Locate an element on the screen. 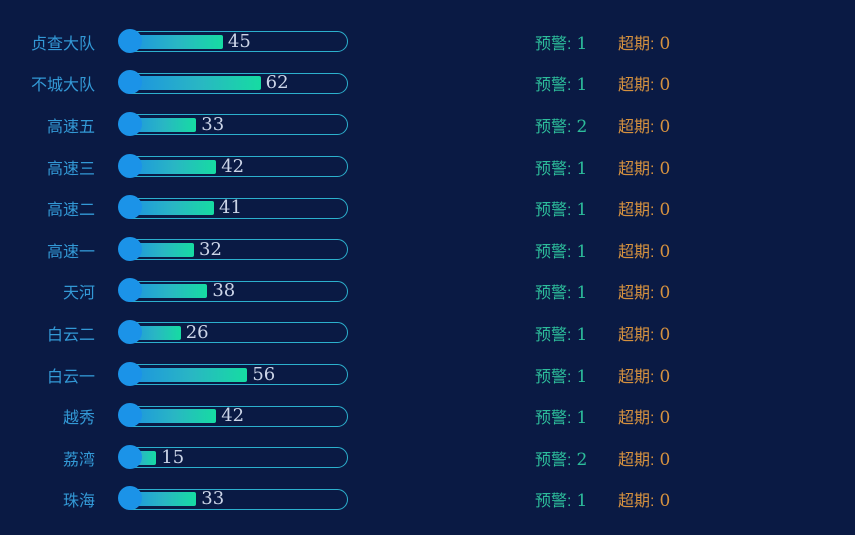  bar-inner: 26 is located at coordinates (234, 332).